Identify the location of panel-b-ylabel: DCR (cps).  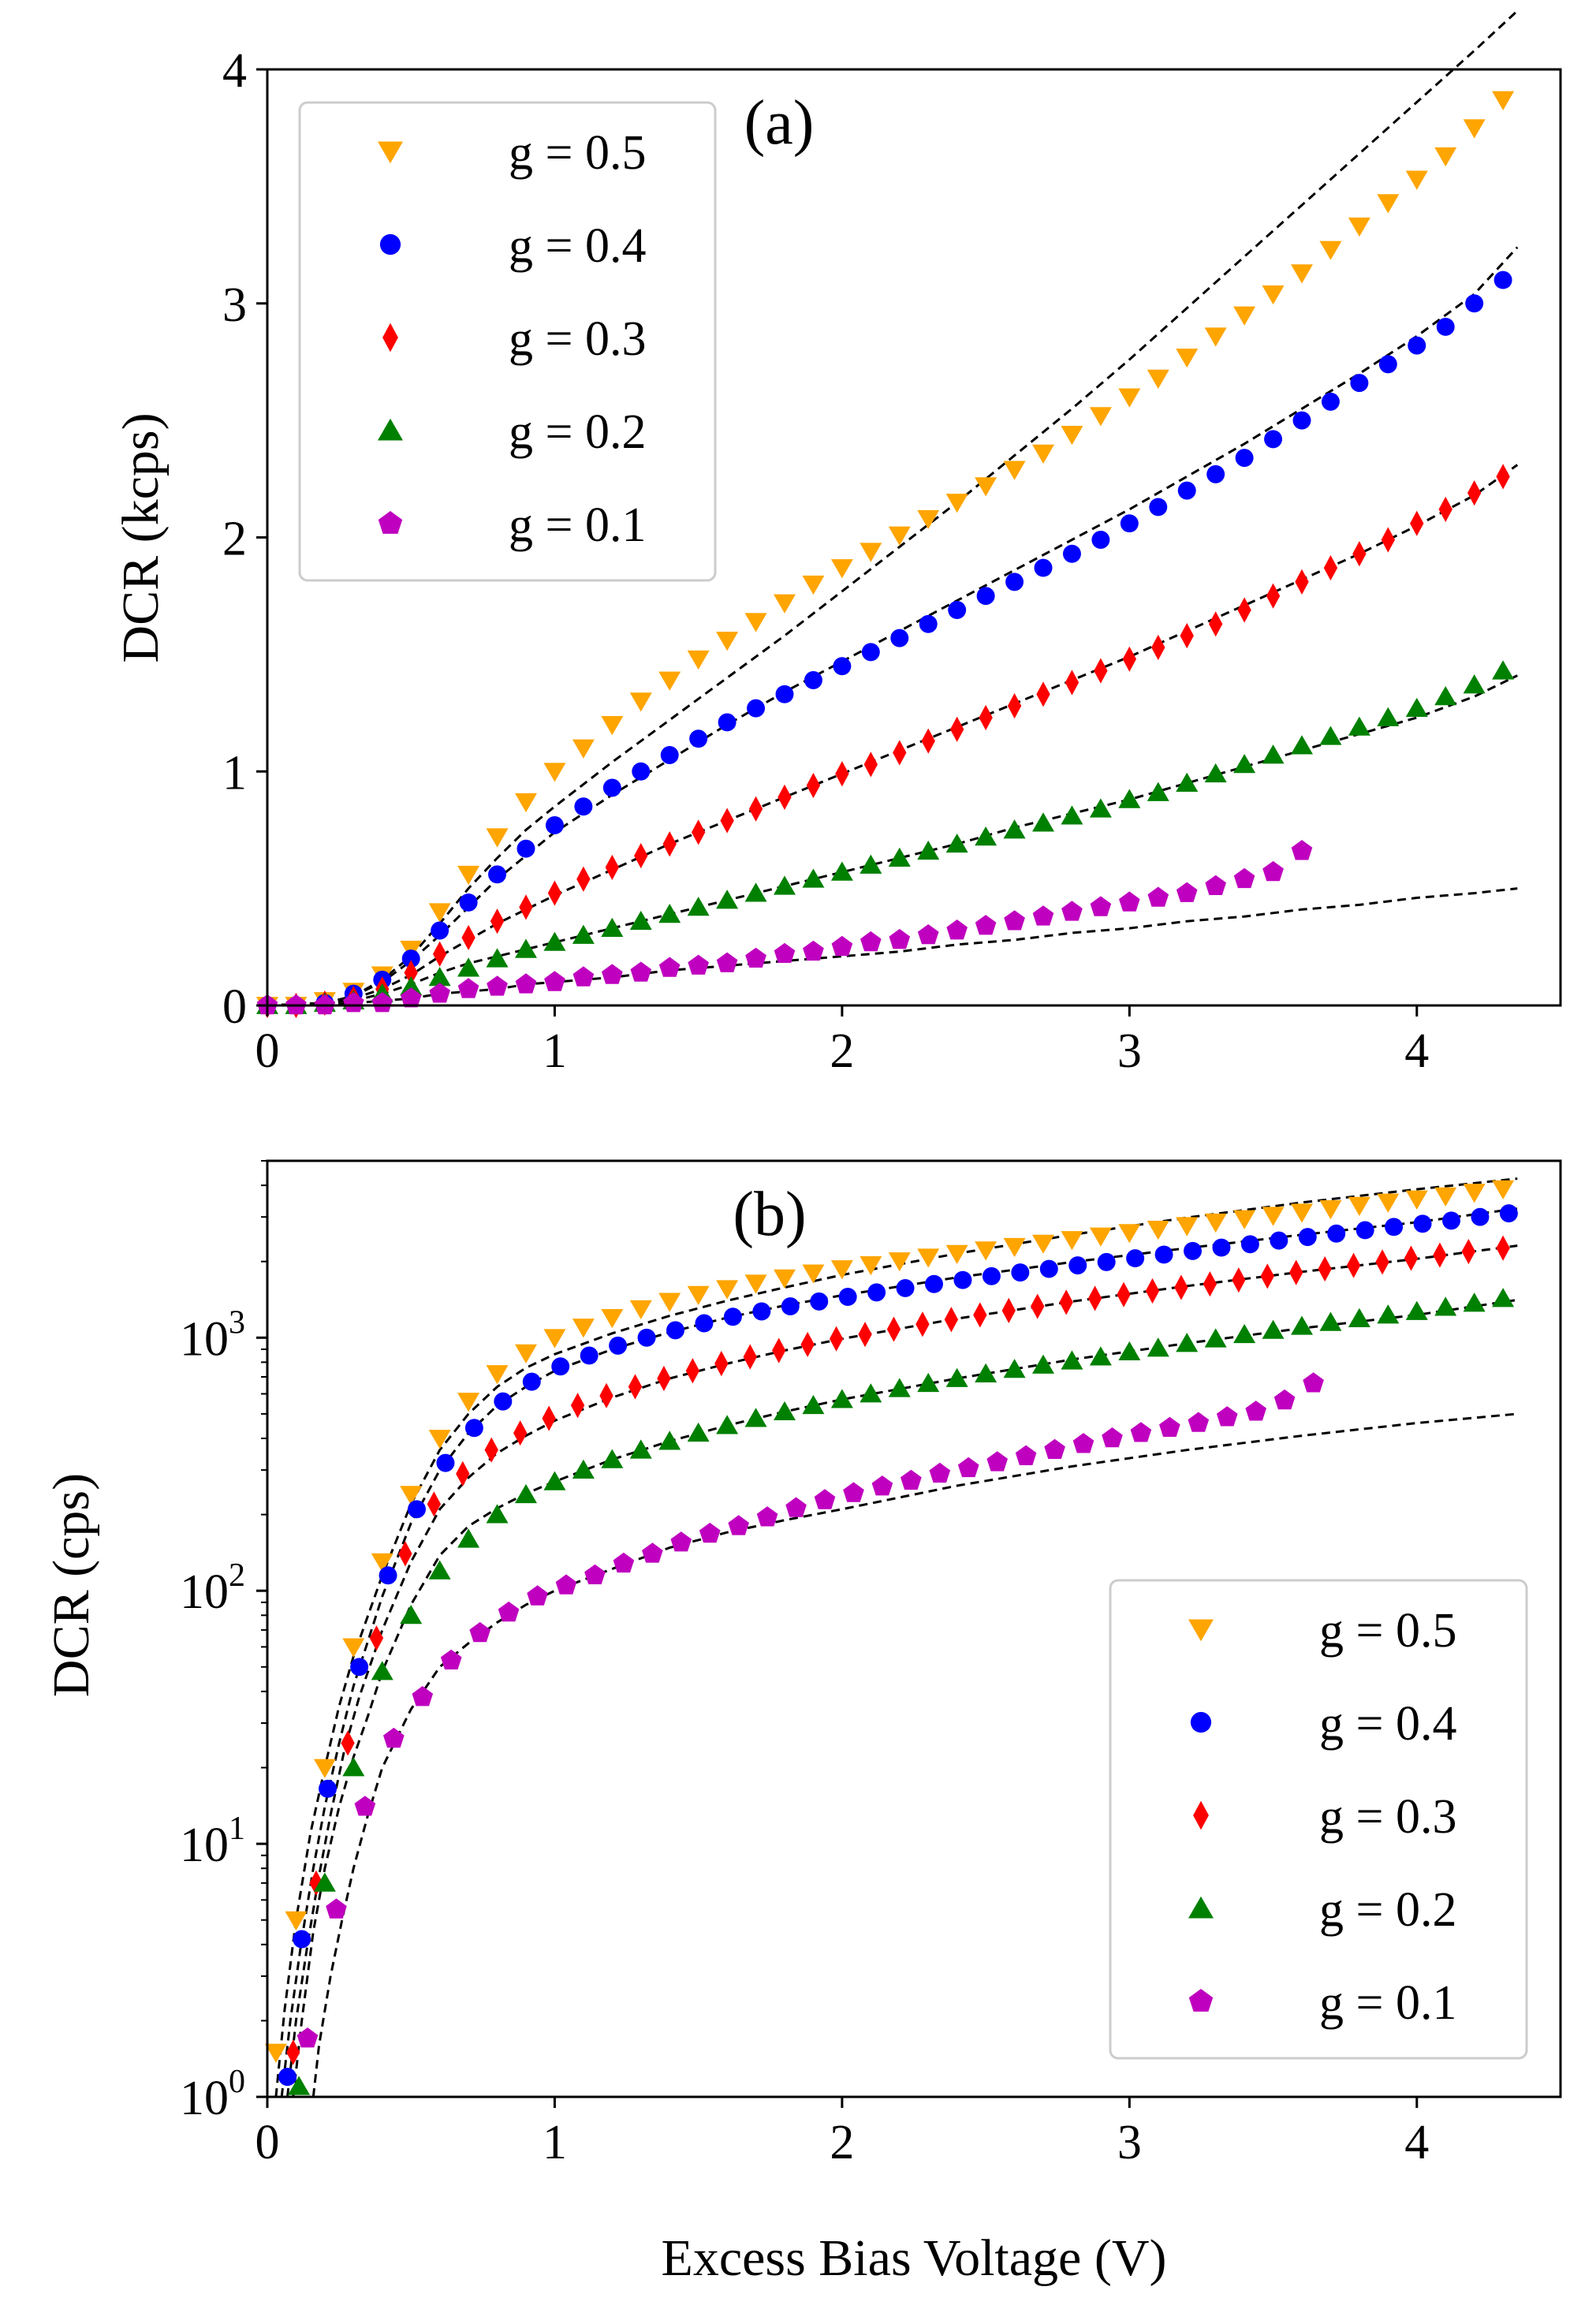
(71, 1585).